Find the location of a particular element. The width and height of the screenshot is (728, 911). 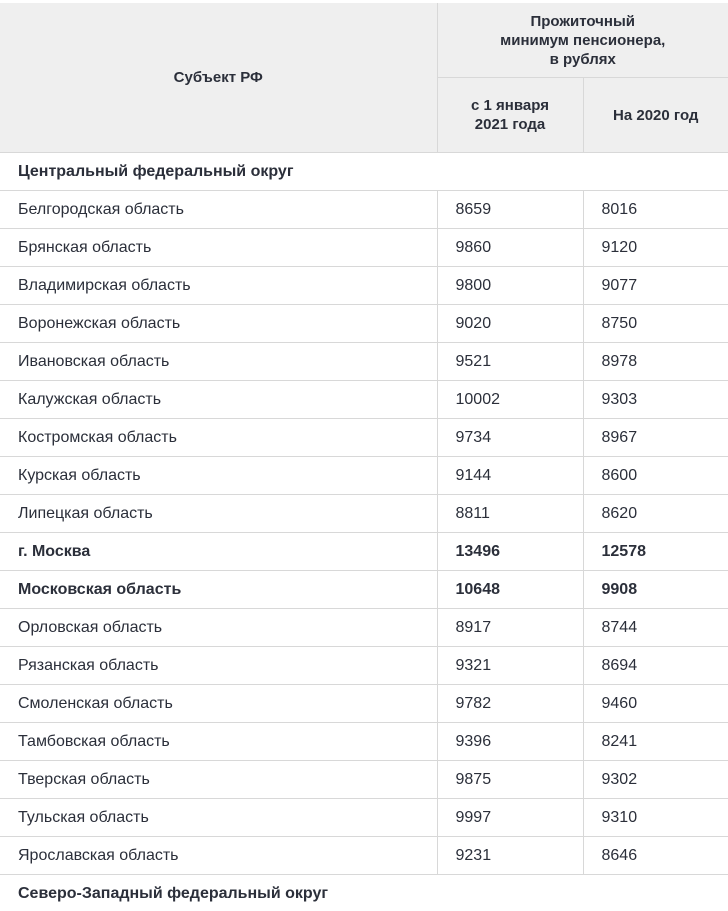

region-cell: Курская область is located at coordinates (219, 475).